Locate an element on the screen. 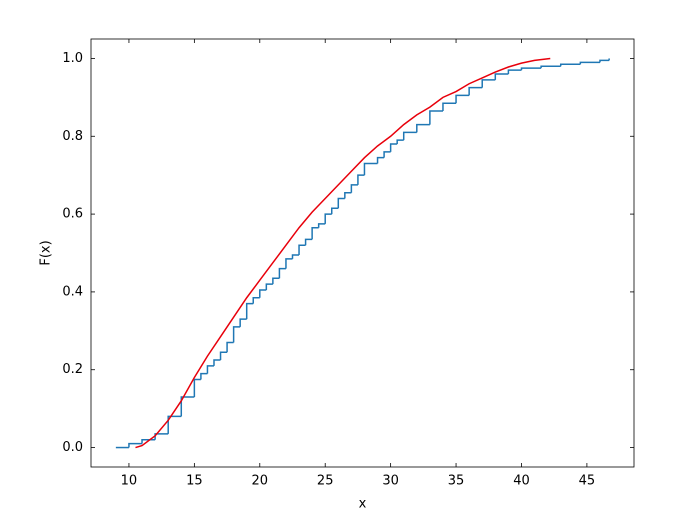 Image resolution: width=700 pixels, height=525 pixels. y-tick-label: 0.8 is located at coordinates (72, 136).